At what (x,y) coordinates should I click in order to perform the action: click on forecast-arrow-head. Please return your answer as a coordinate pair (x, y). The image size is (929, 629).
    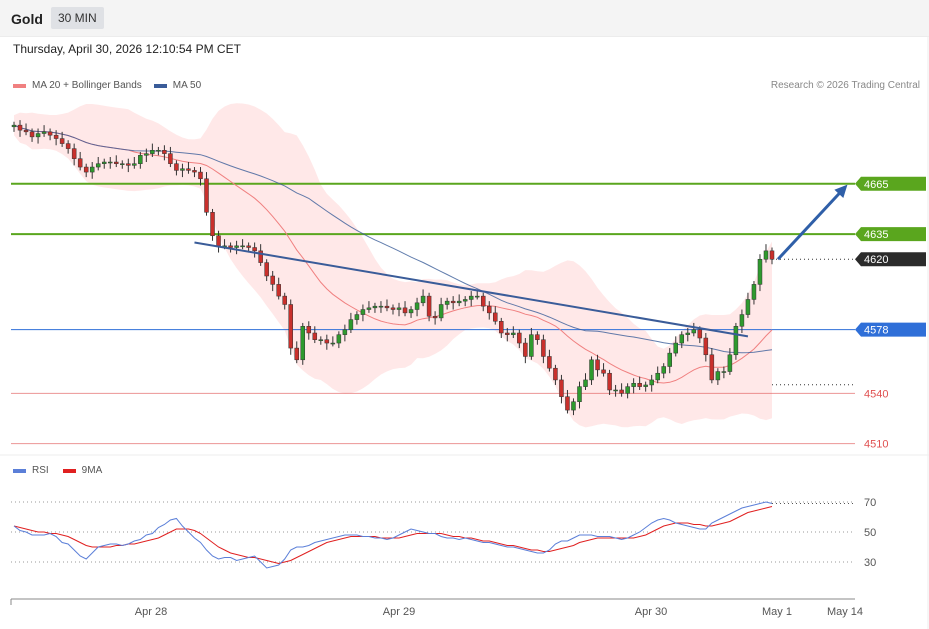
    Looking at the image, I should click on (841, 191).